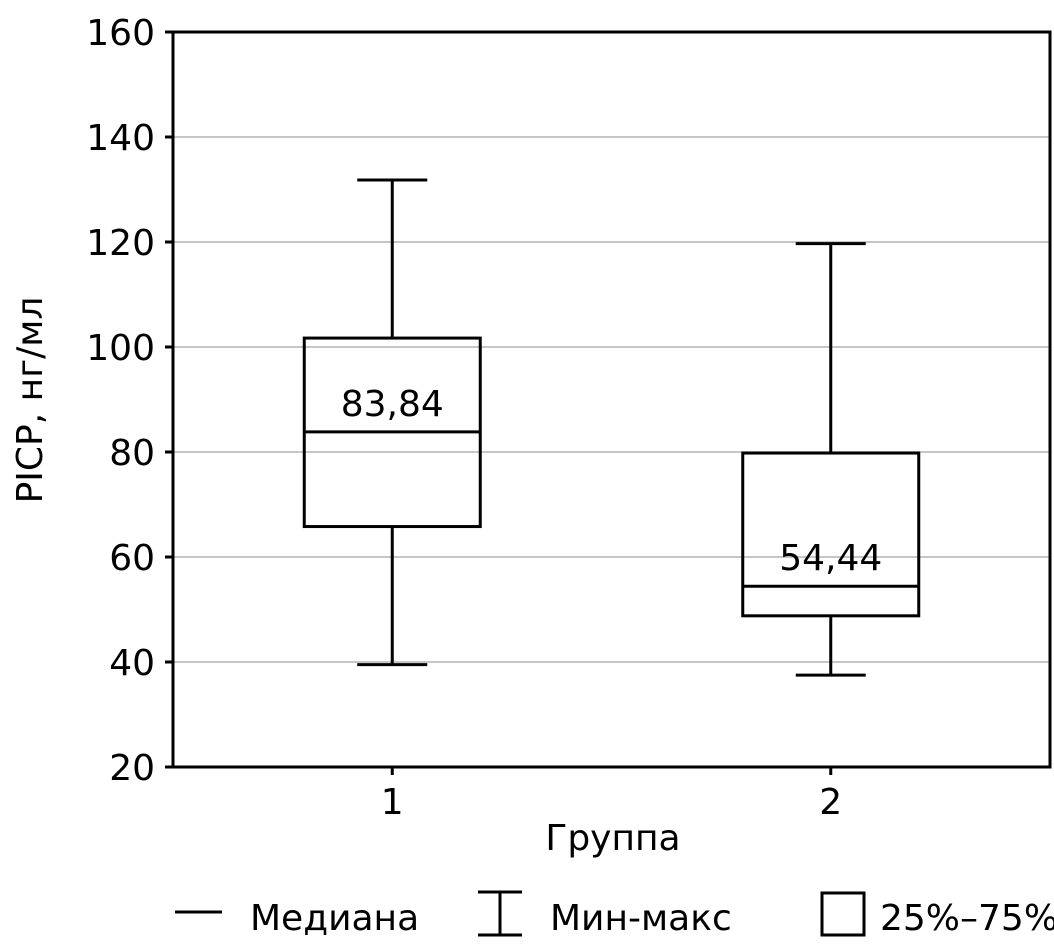 The image size is (1054, 950). What do you see at coordinates (132, 558) in the screenshot?
I see `y-tick-label: 60` at bounding box center [132, 558].